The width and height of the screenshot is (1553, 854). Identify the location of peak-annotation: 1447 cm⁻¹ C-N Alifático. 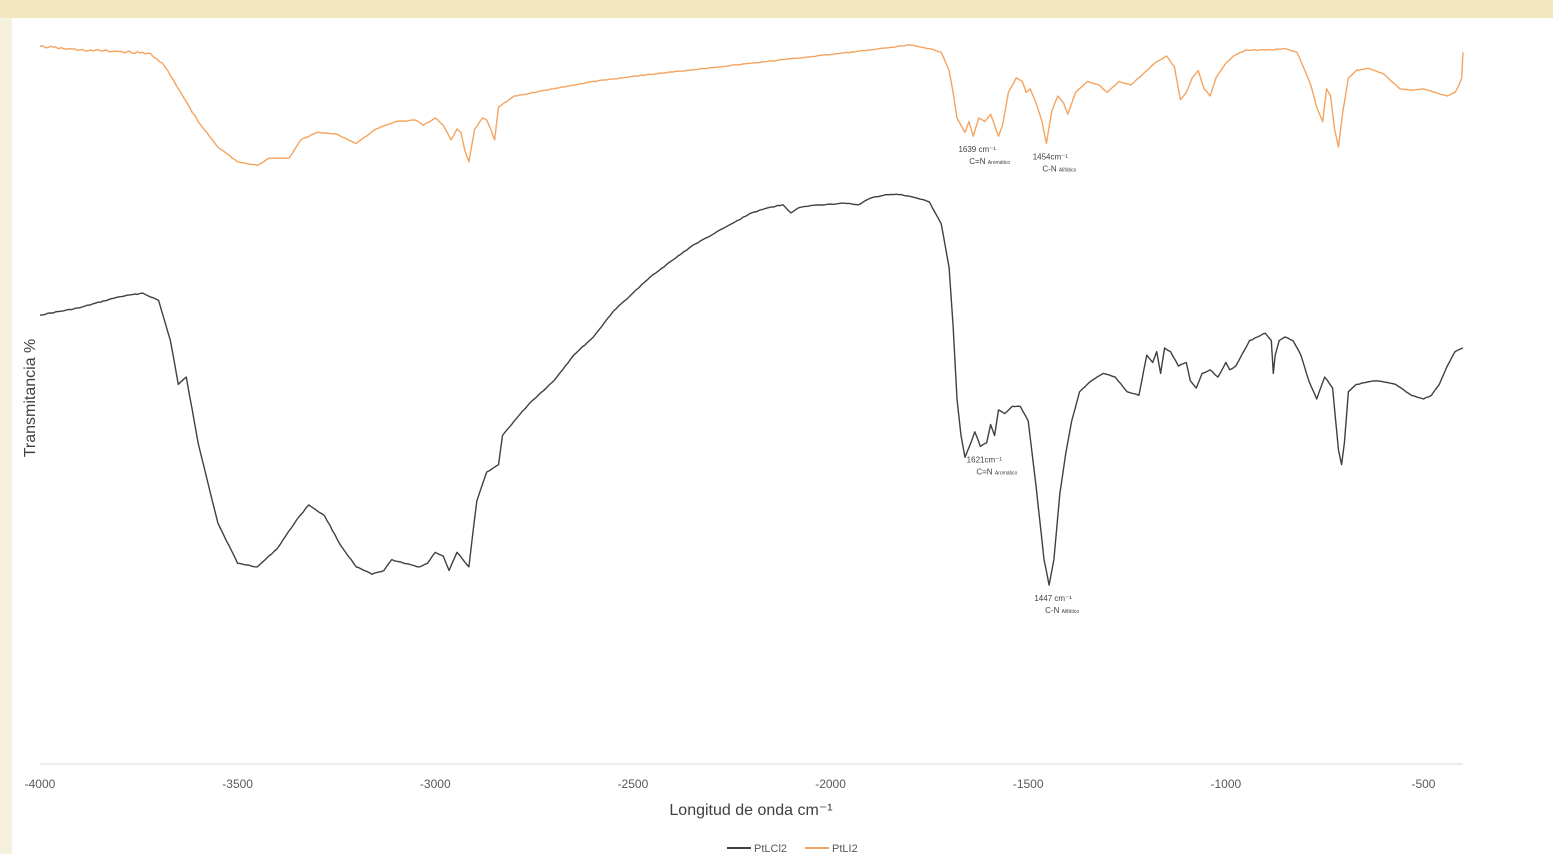
(1056, 604).